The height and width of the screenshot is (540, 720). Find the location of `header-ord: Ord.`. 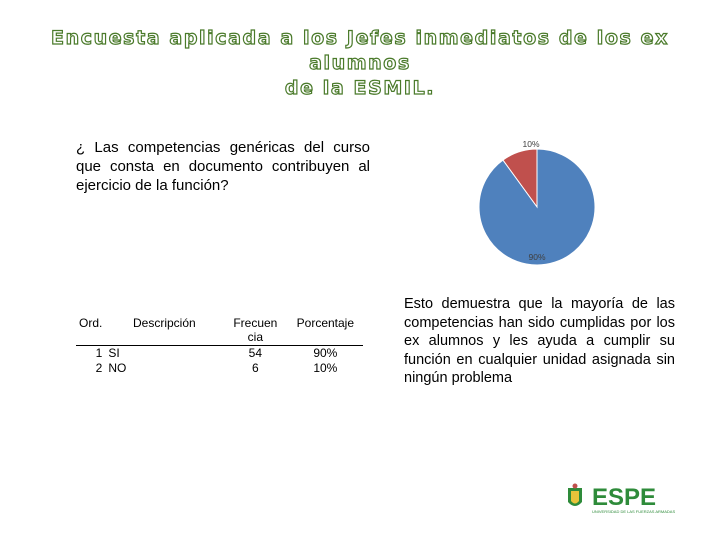

header-ord: Ord. is located at coordinates (91, 330).